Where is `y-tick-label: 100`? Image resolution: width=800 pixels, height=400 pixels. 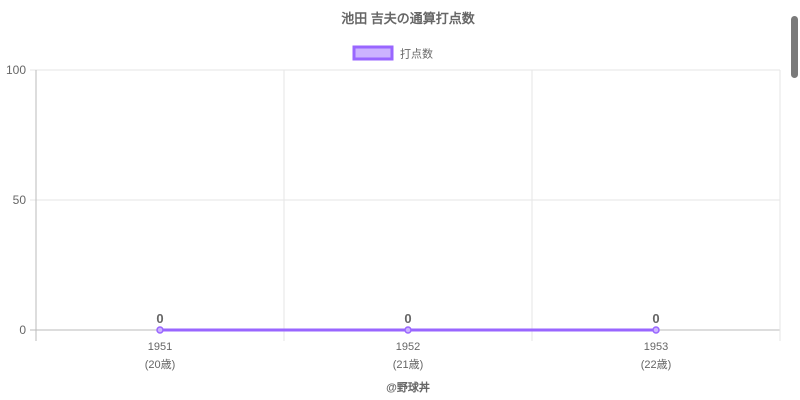
y-tick-label: 100 is located at coordinates (16, 70).